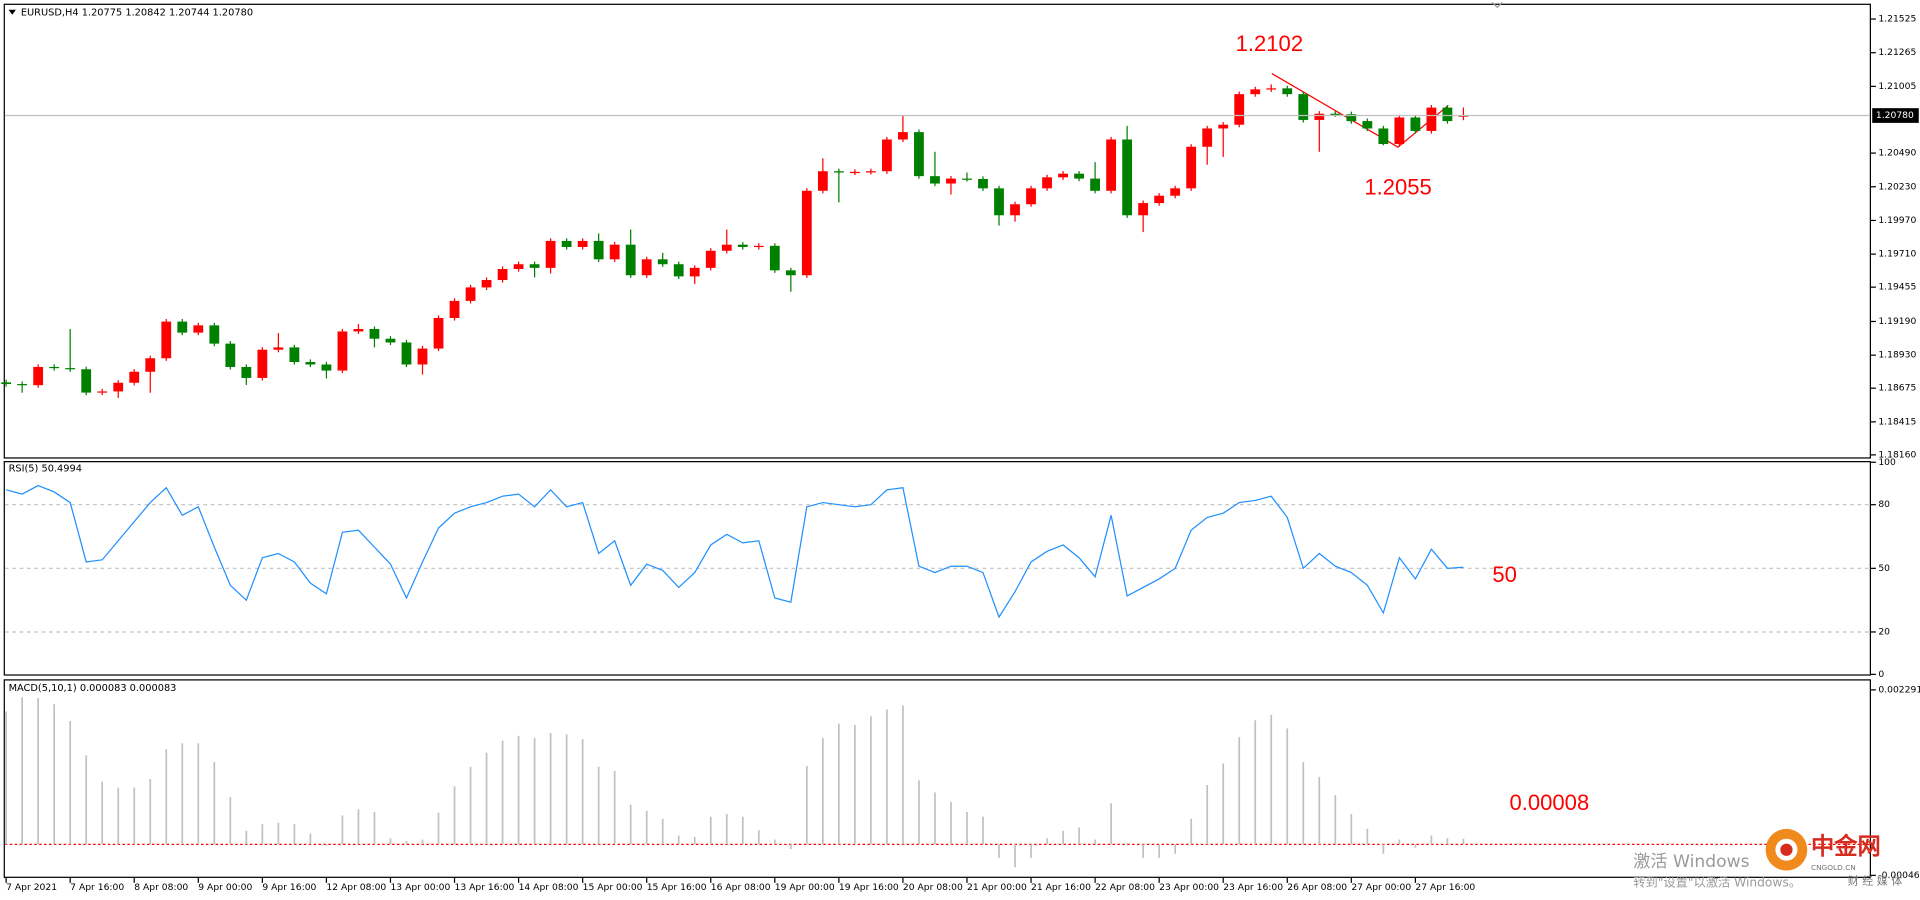 The height and width of the screenshot is (900, 1920). Describe the element at coordinates (161, 887) in the screenshot. I see `x-tick-label: 8 Apr 08:00` at that location.